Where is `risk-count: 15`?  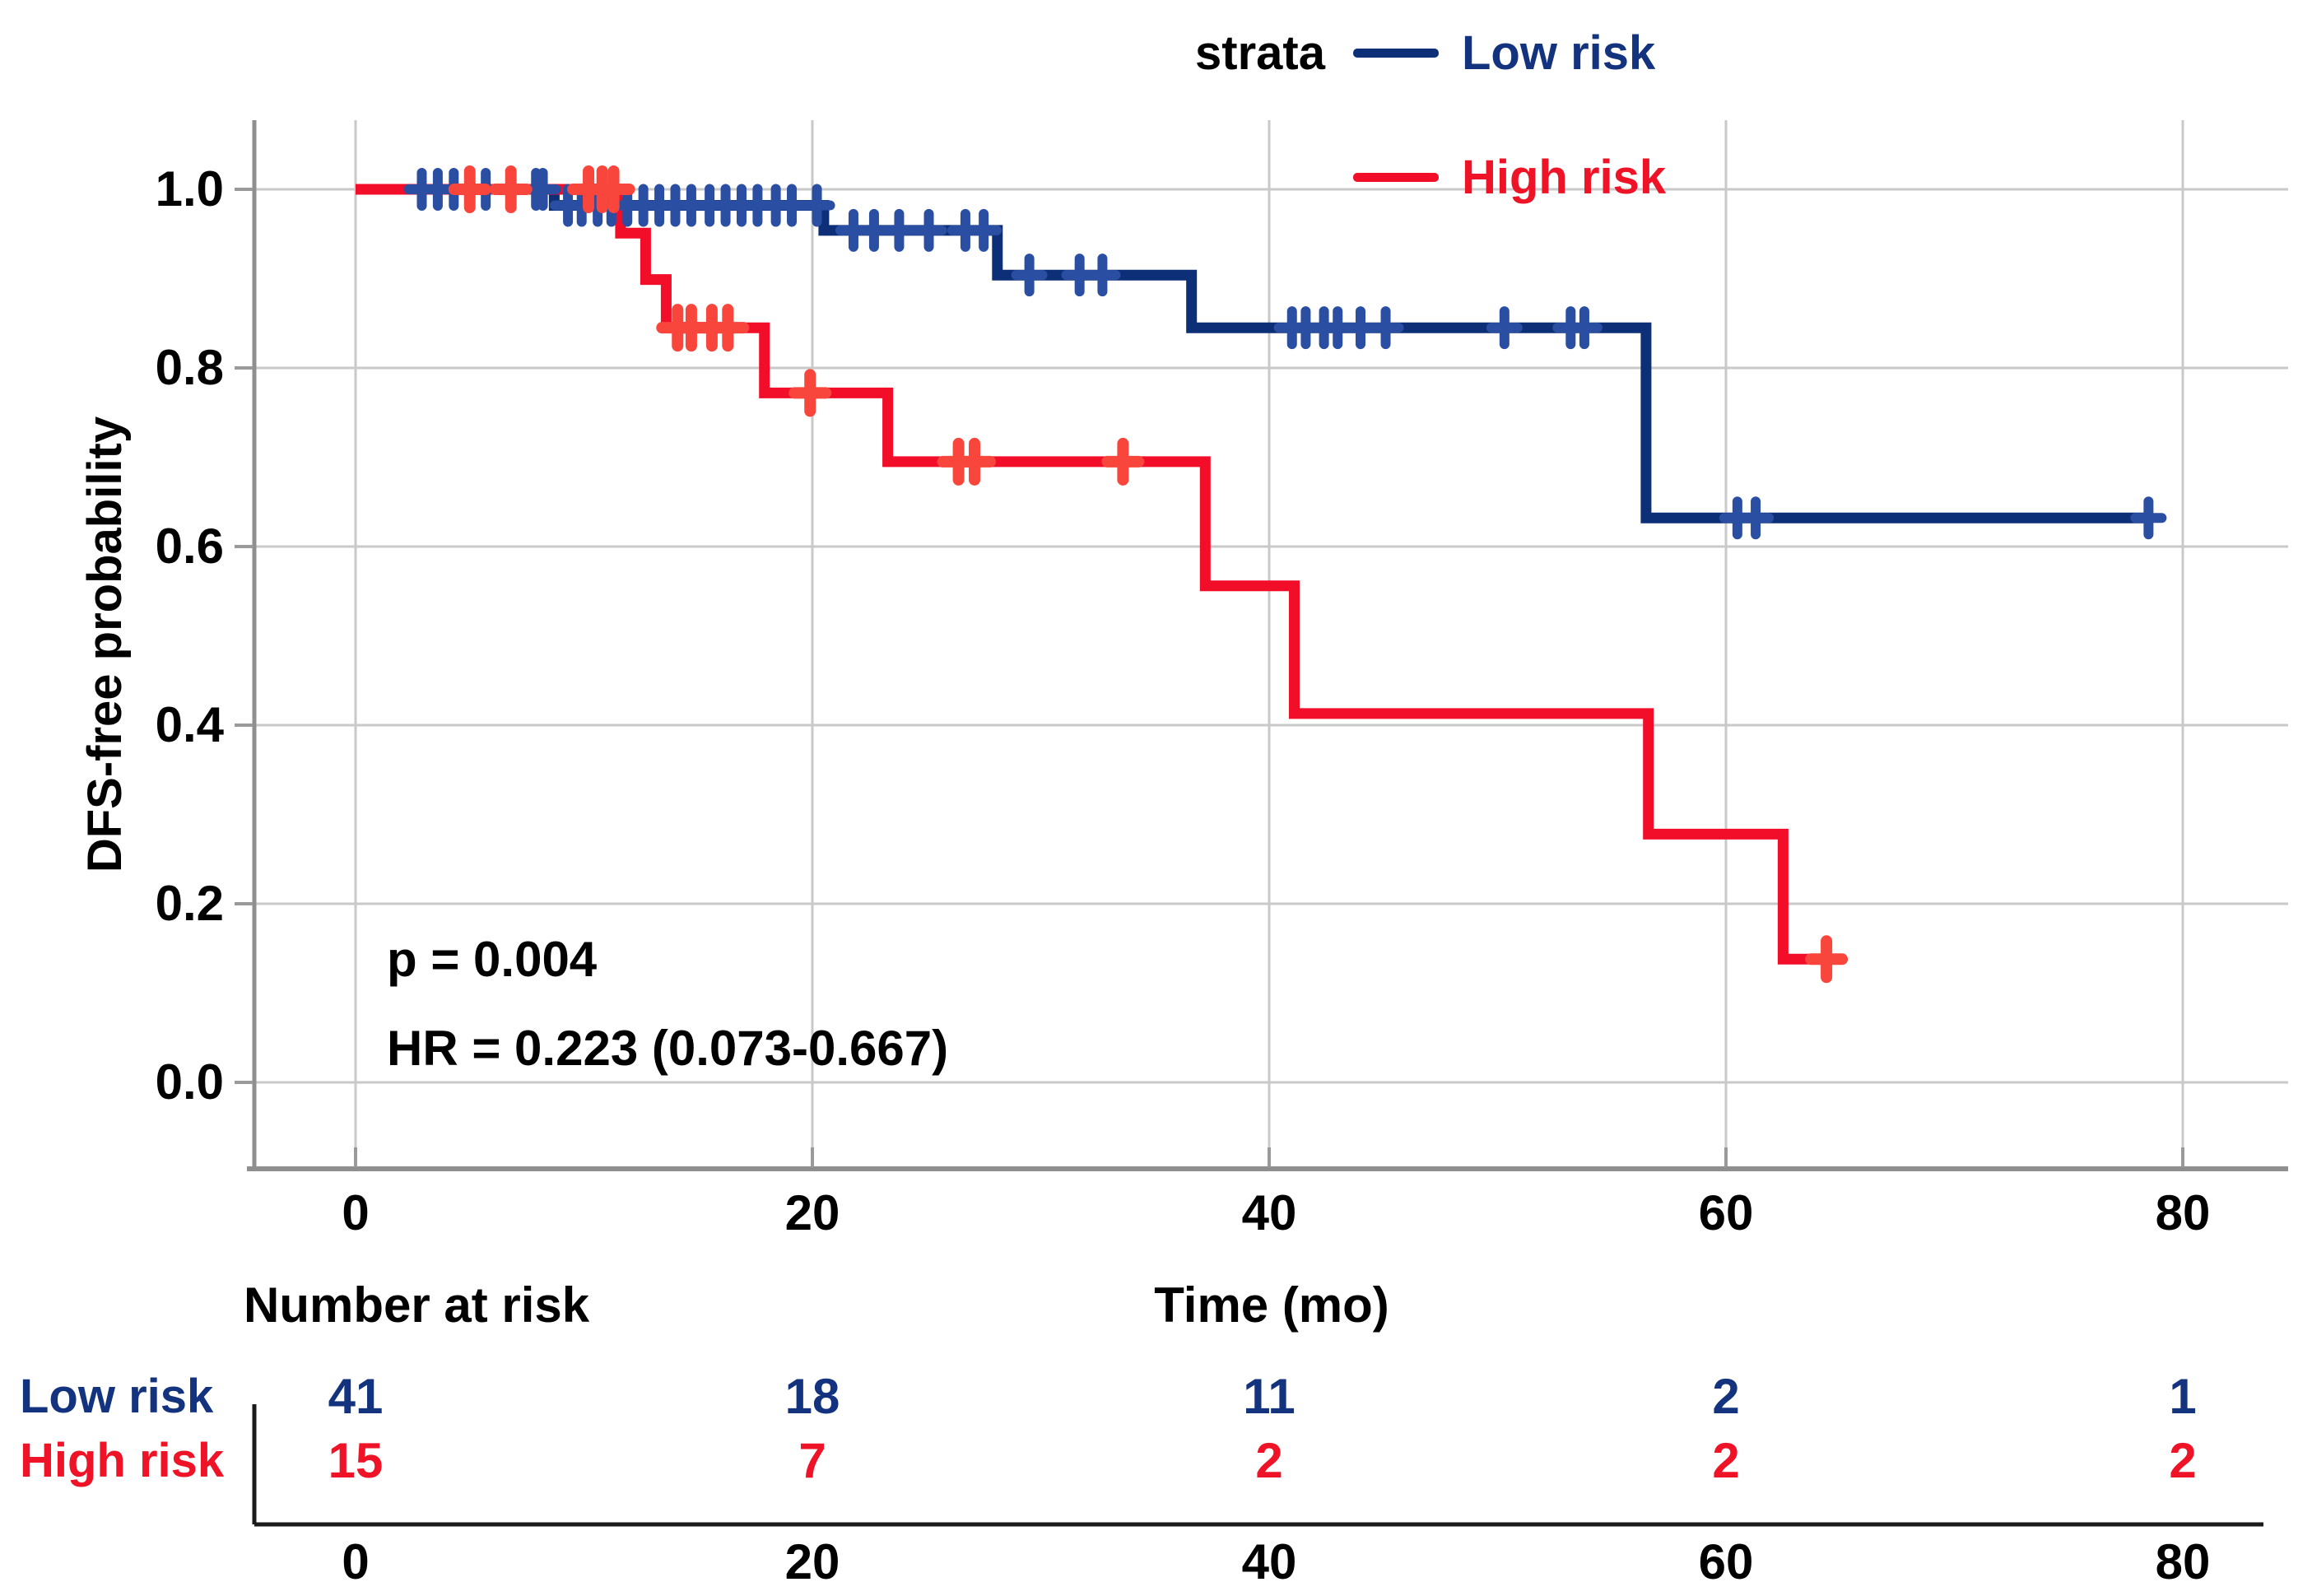 risk-count: 15 is located at coordinates (356, 1460).